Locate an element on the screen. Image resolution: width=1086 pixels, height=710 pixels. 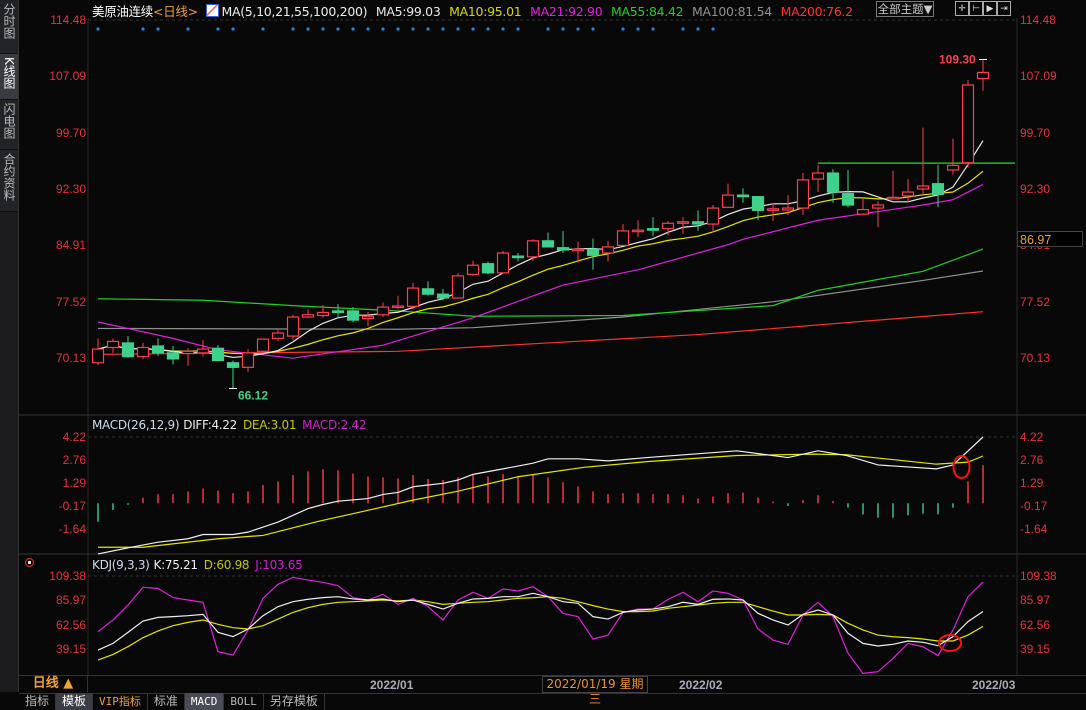
date-tick: 2022/02 is located at coordinates (701, 685).